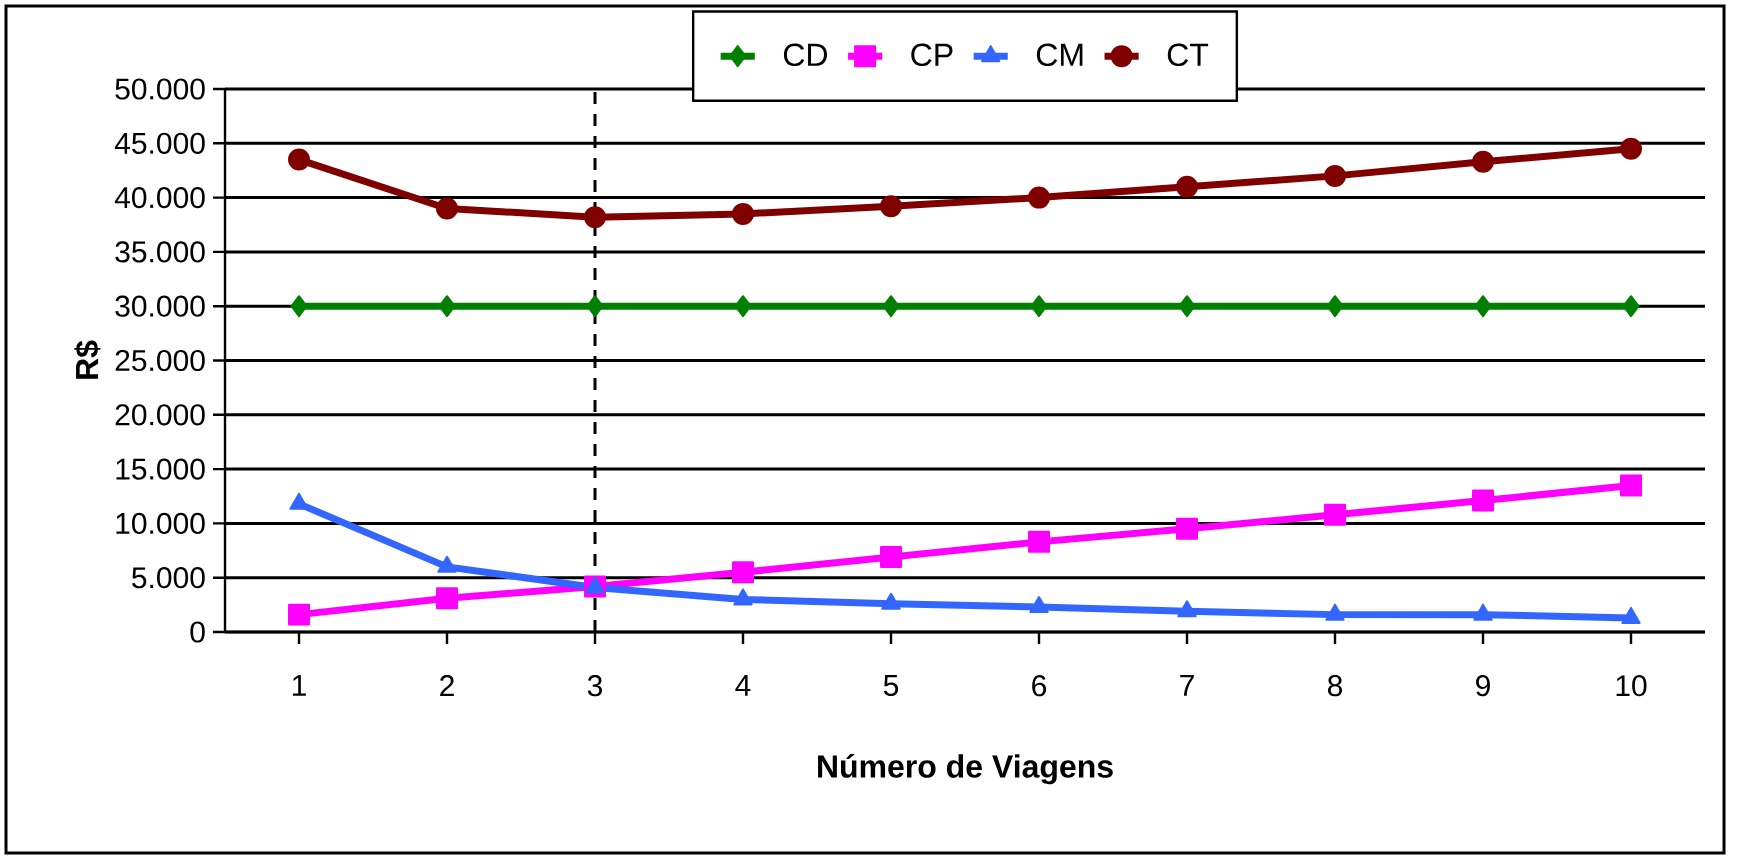 The image size is (1744, 859). I want to click on y-tick-label: 5.000, so click(168, 578).